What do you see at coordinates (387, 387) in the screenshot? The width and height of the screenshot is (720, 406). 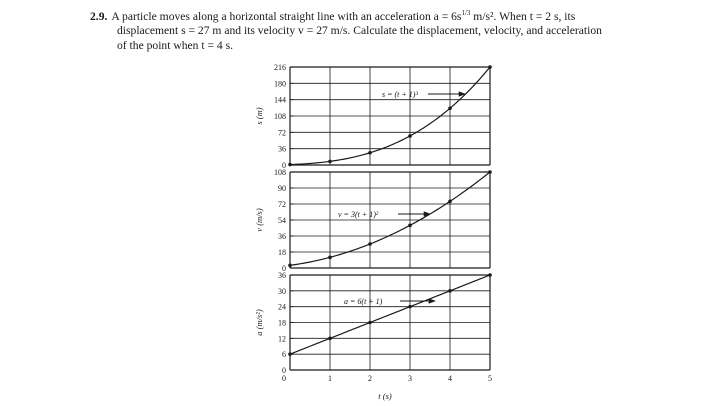 I see `x-axis: 0 1 2 3 4 5 t (s)` at bounding box center [387, 387].